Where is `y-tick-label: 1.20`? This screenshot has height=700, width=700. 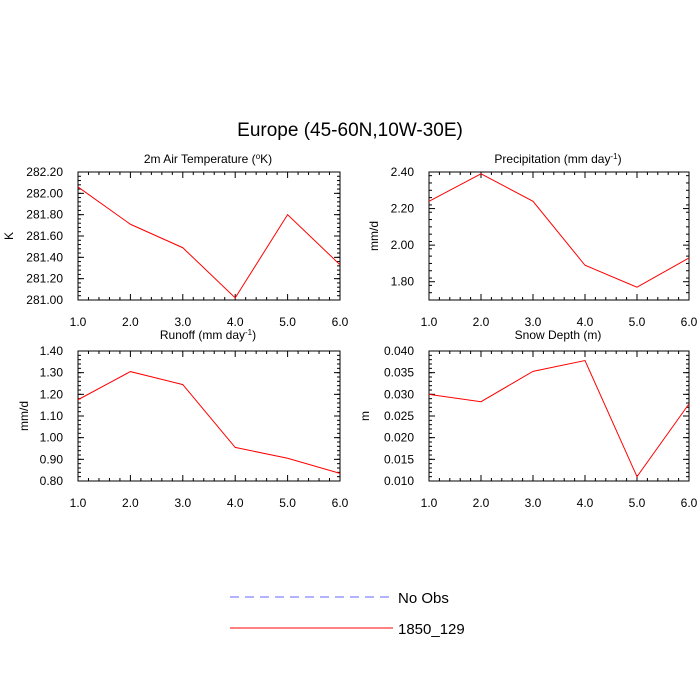
y-tick-label: 1.20 is located at coordinates (52, 394).